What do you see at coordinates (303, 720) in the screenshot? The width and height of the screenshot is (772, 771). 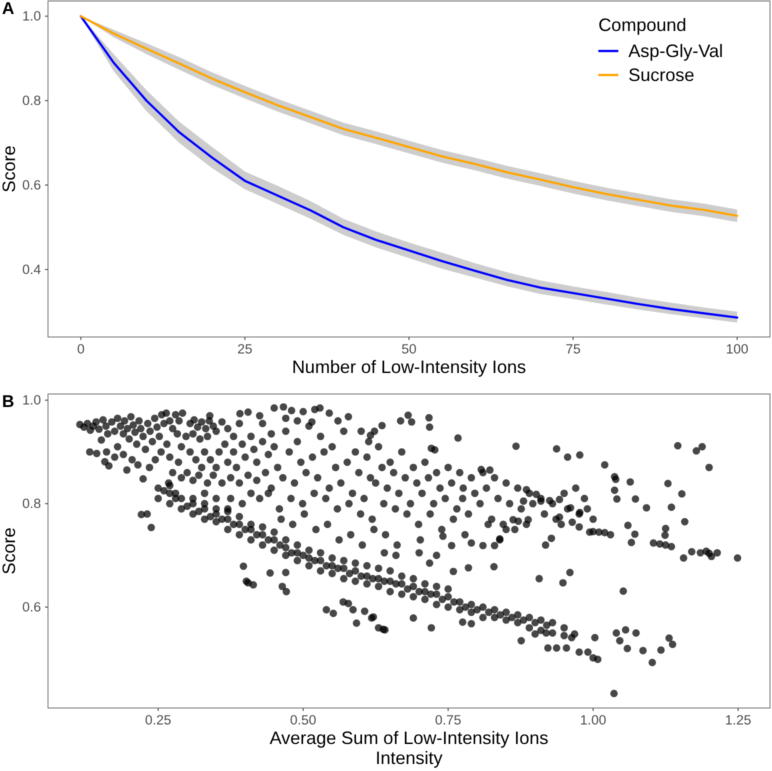 I see `x-tick-label: 0.50` at bounding box center [303, 720].